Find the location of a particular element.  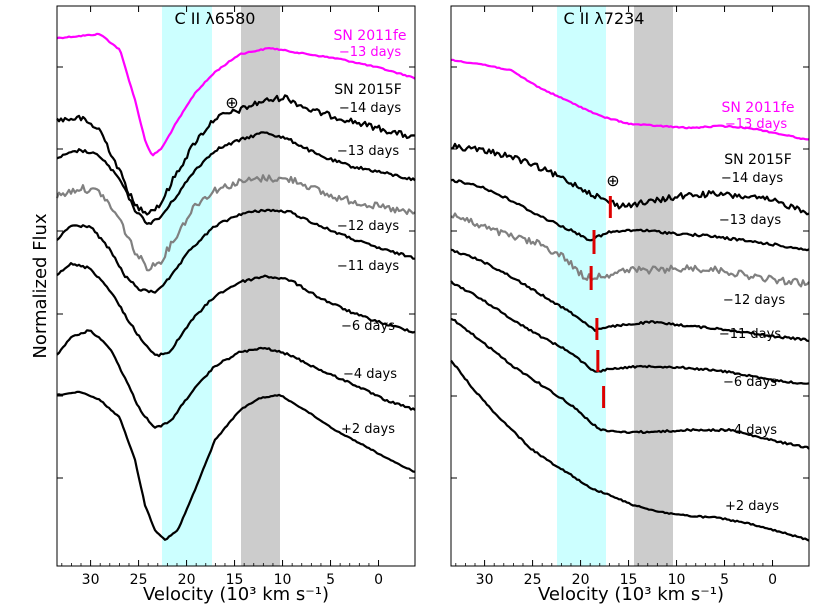

telluric-symbol-right: ⊕ is located at coordinates (612, 180).